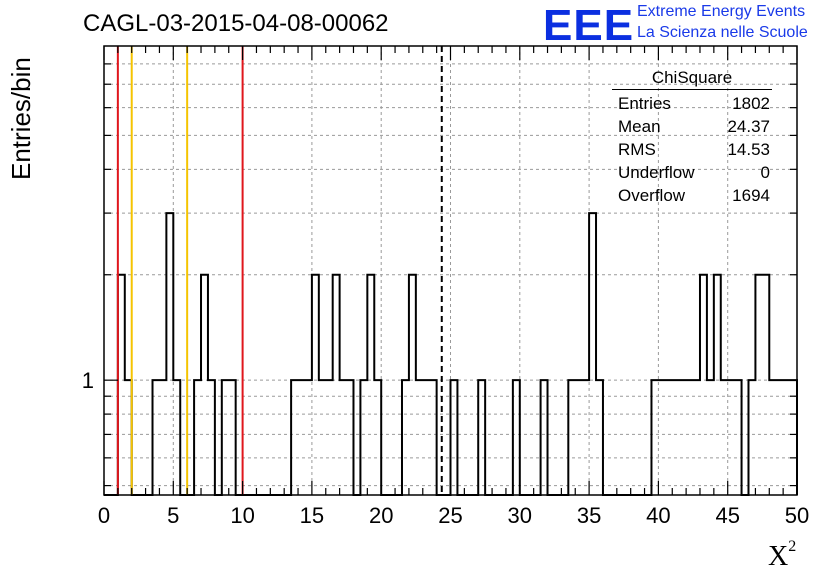 Image resolution: width=836 pixels, height=573 pixels. What do you see at coordinates (748, 126) in the screenshot?
I see `stats-value: 24.37` at bounding box center [748, 126].